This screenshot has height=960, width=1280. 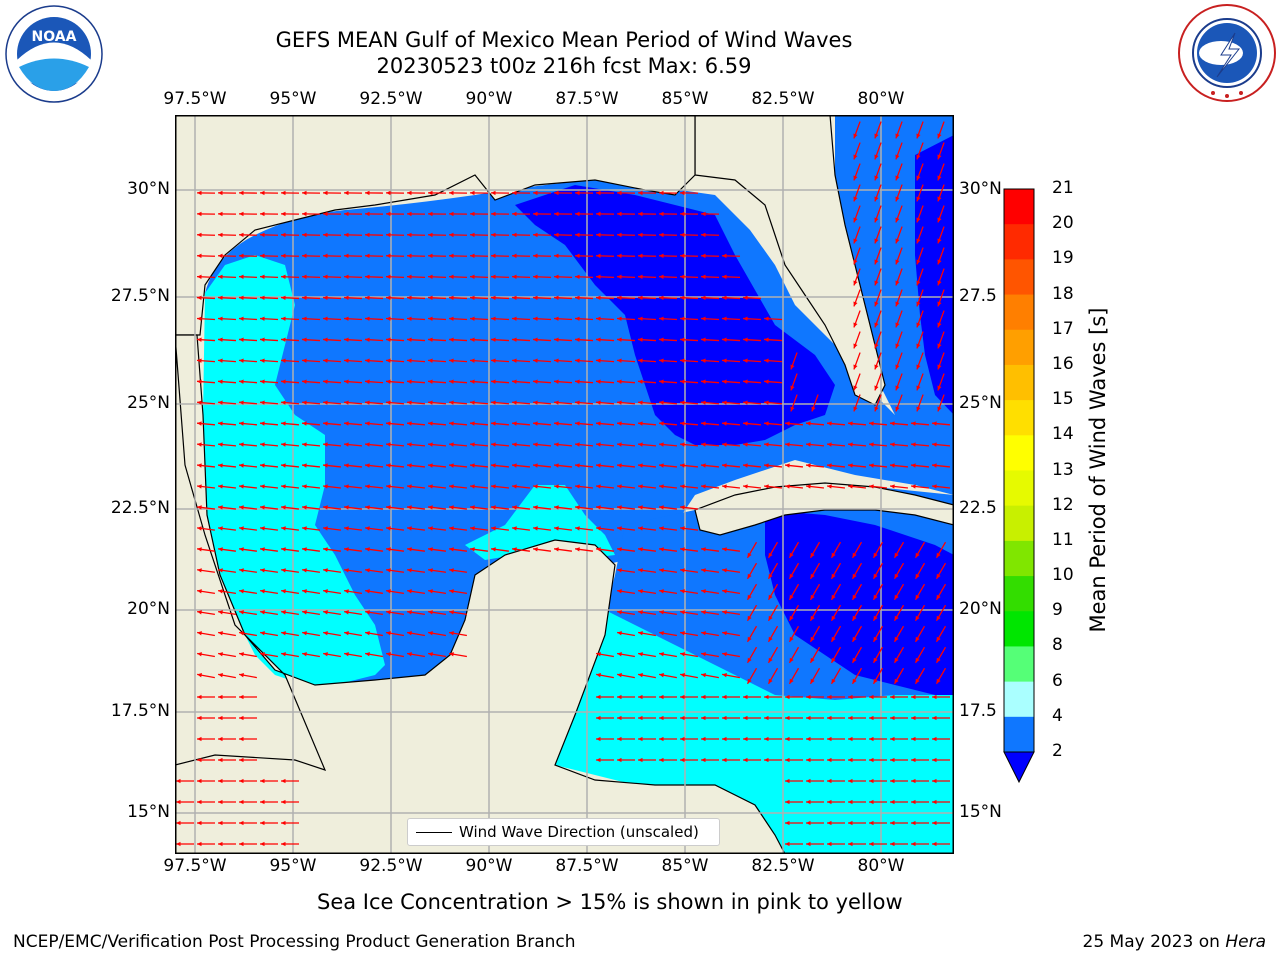 I want to click on colorbar-tick-label: 21, so click(x=1063, y=188).